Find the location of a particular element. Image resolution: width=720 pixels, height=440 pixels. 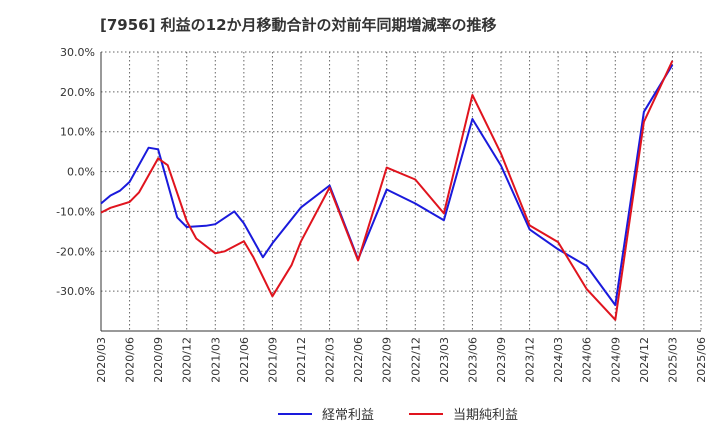

x-tick-label: 2020/06 is located at coordinates (130, 360).